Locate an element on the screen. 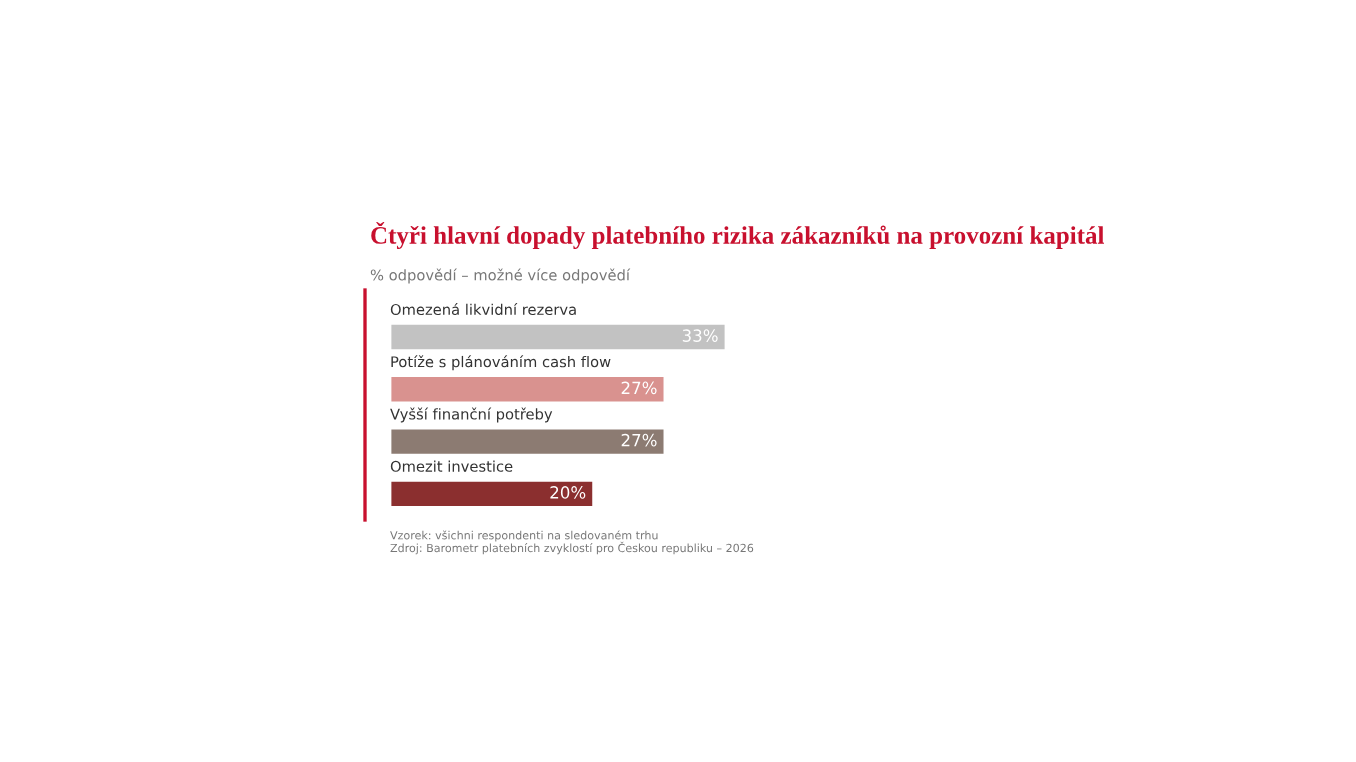 The height and width of the screenshot is (762, 1356). data-label: 33% is located at coordinates (700, 335).